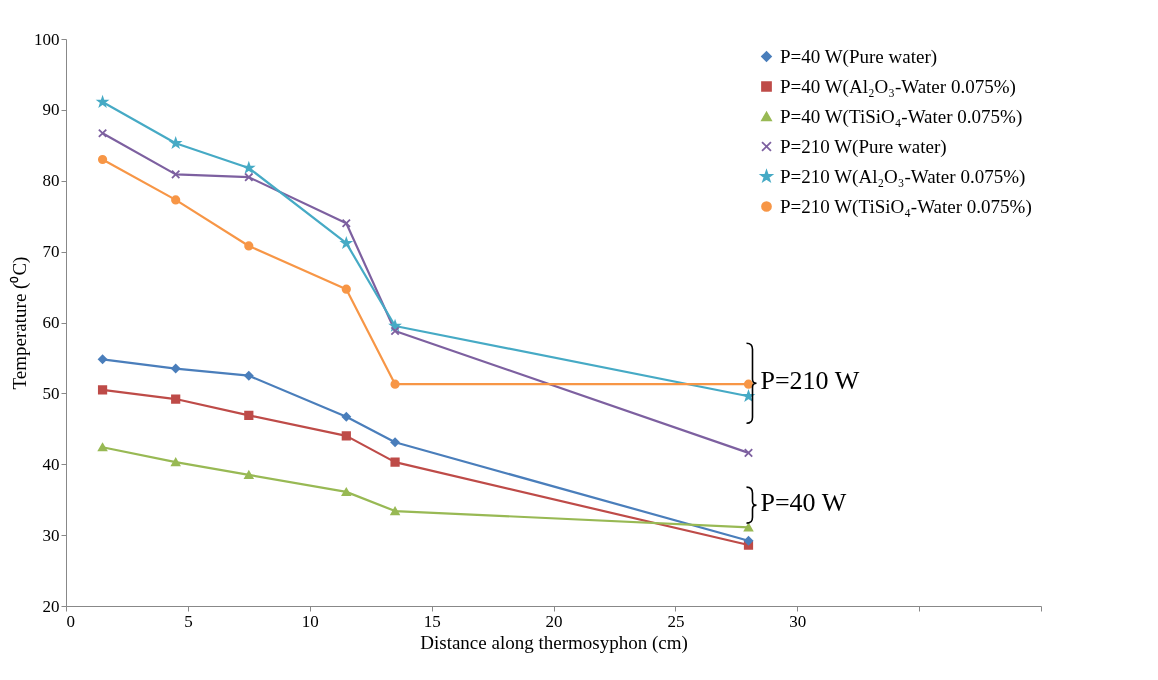  I want to click on legend-label: P=210 W(Al₂O₃-Water 0.075%), so click(903, 176).